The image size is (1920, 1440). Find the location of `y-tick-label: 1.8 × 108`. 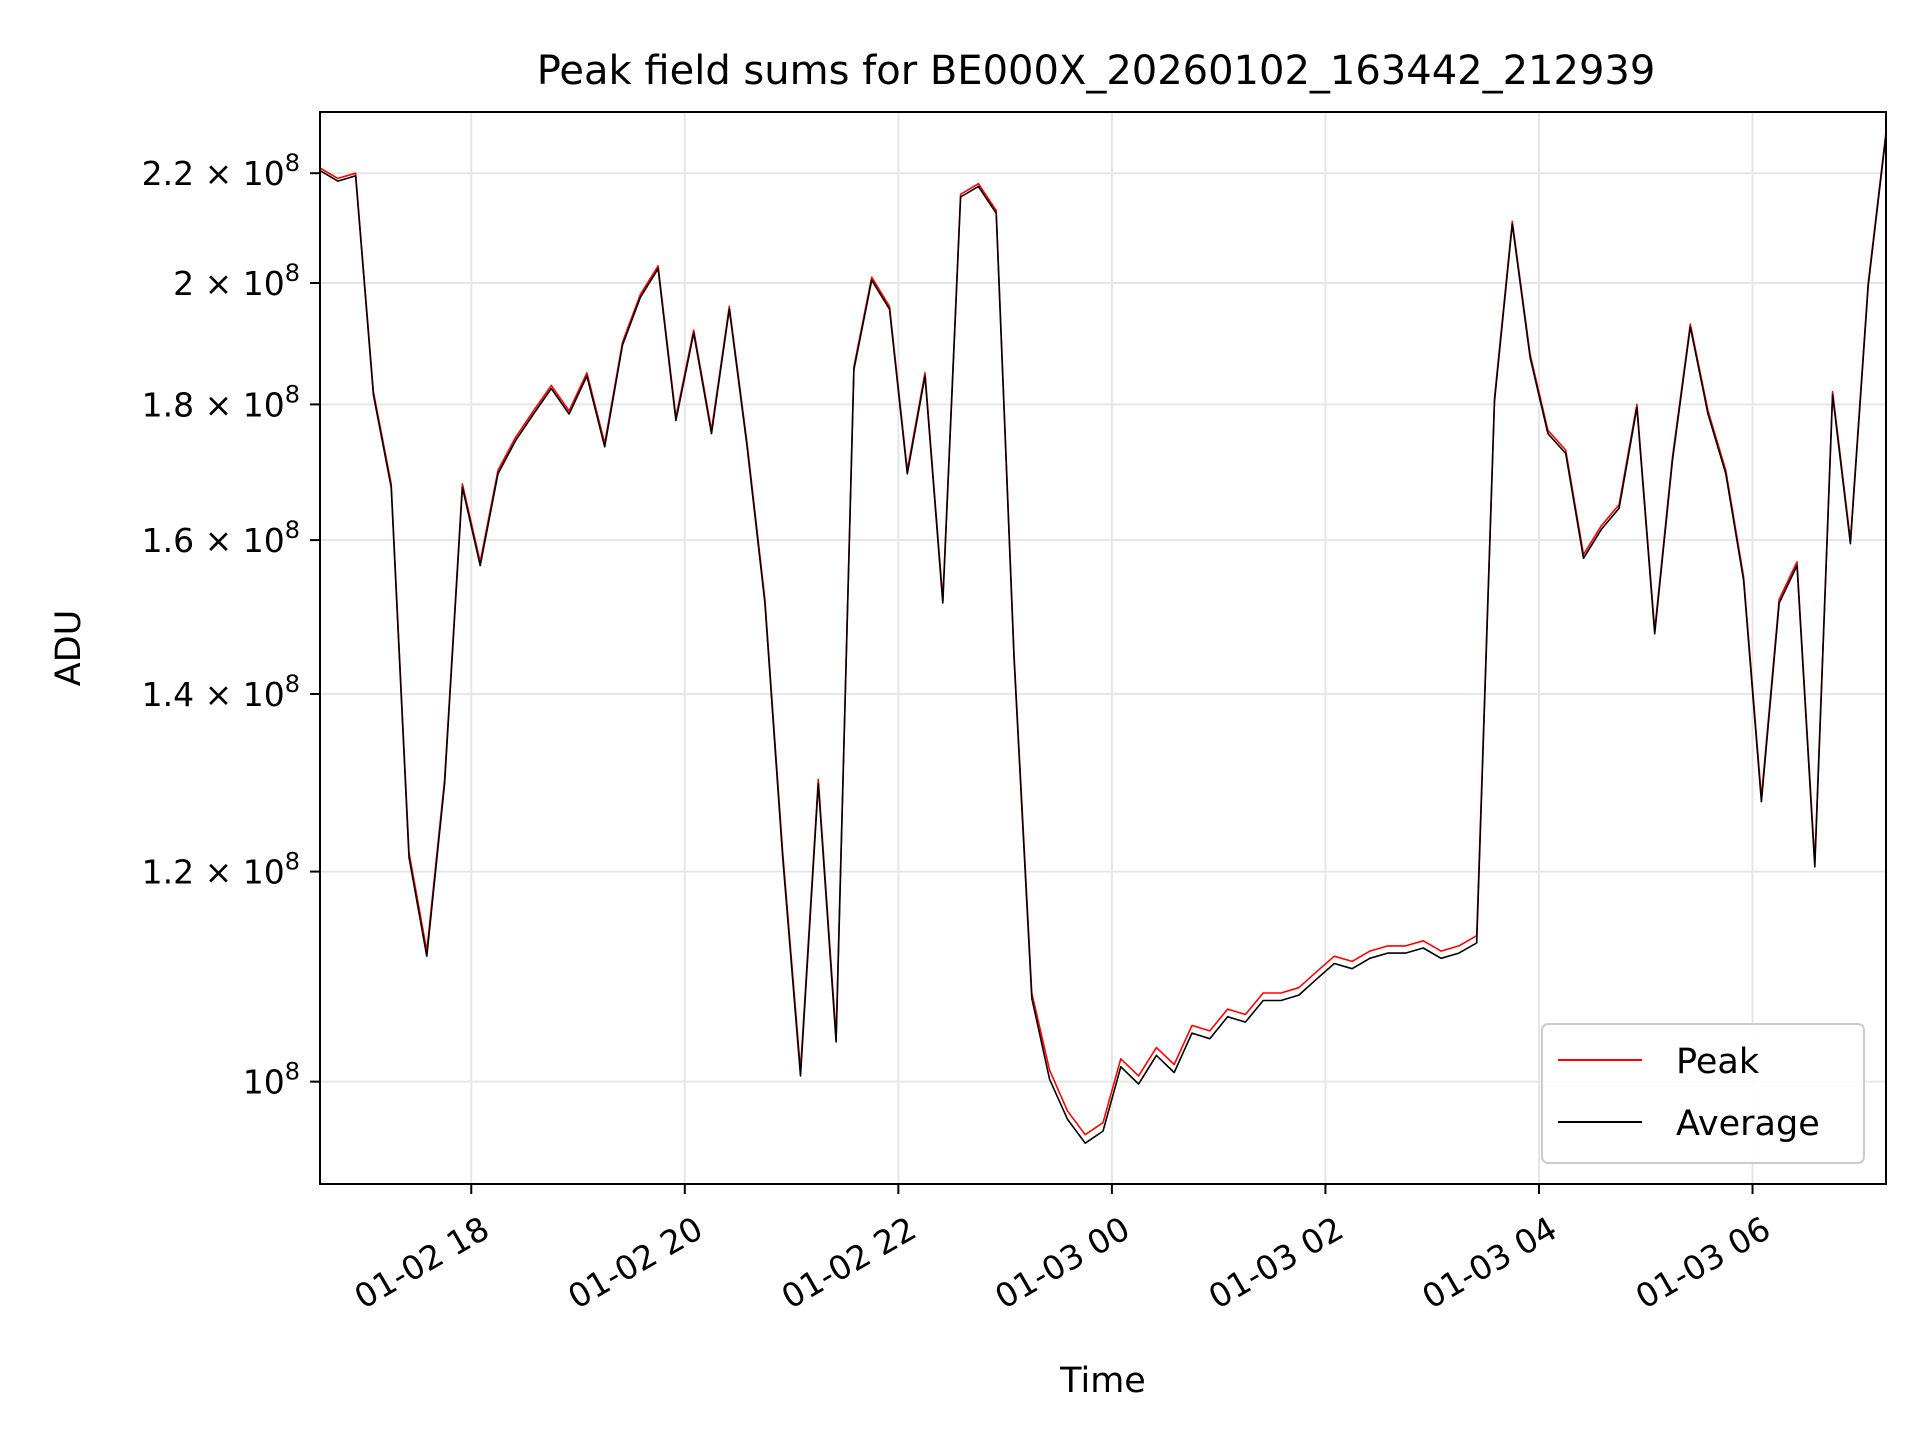

y-tick-label: 1.8 × 108 is located at coordinates (221, 402).